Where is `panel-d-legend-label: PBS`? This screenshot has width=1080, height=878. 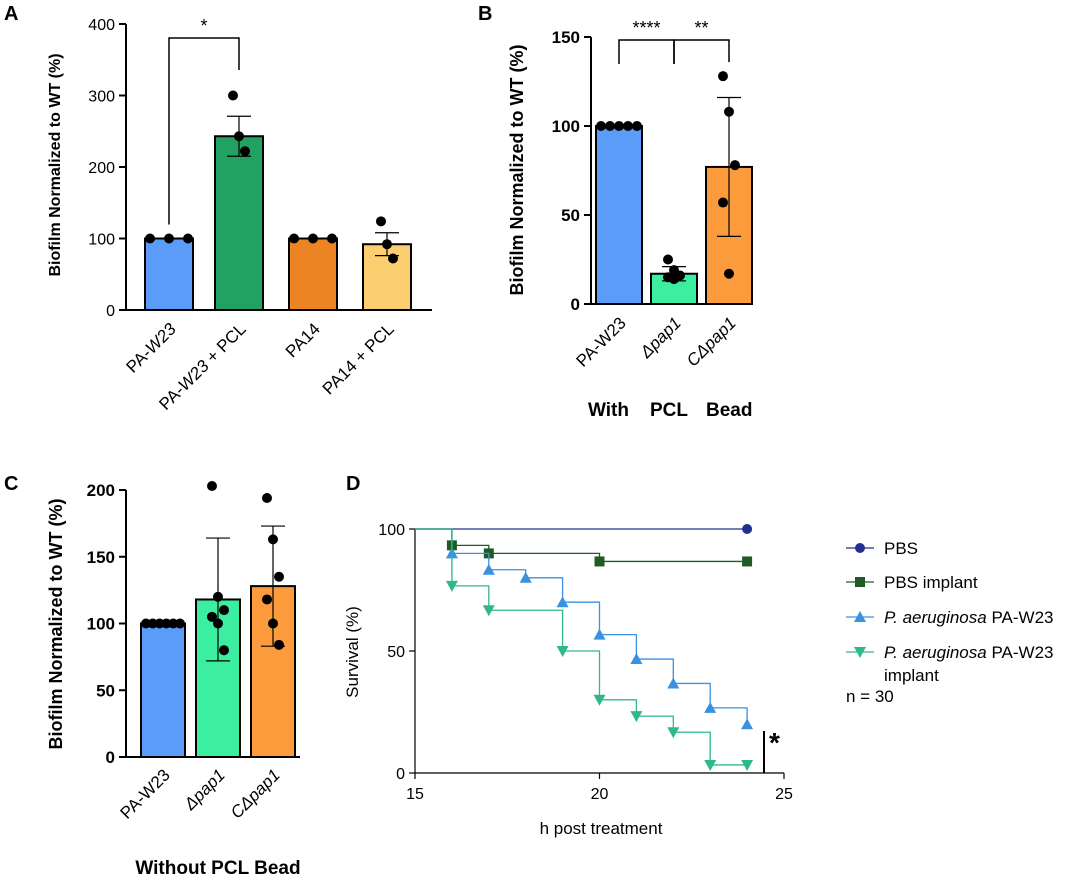 panel-d-legend-label: PBS is located at coordinates (901, 548).